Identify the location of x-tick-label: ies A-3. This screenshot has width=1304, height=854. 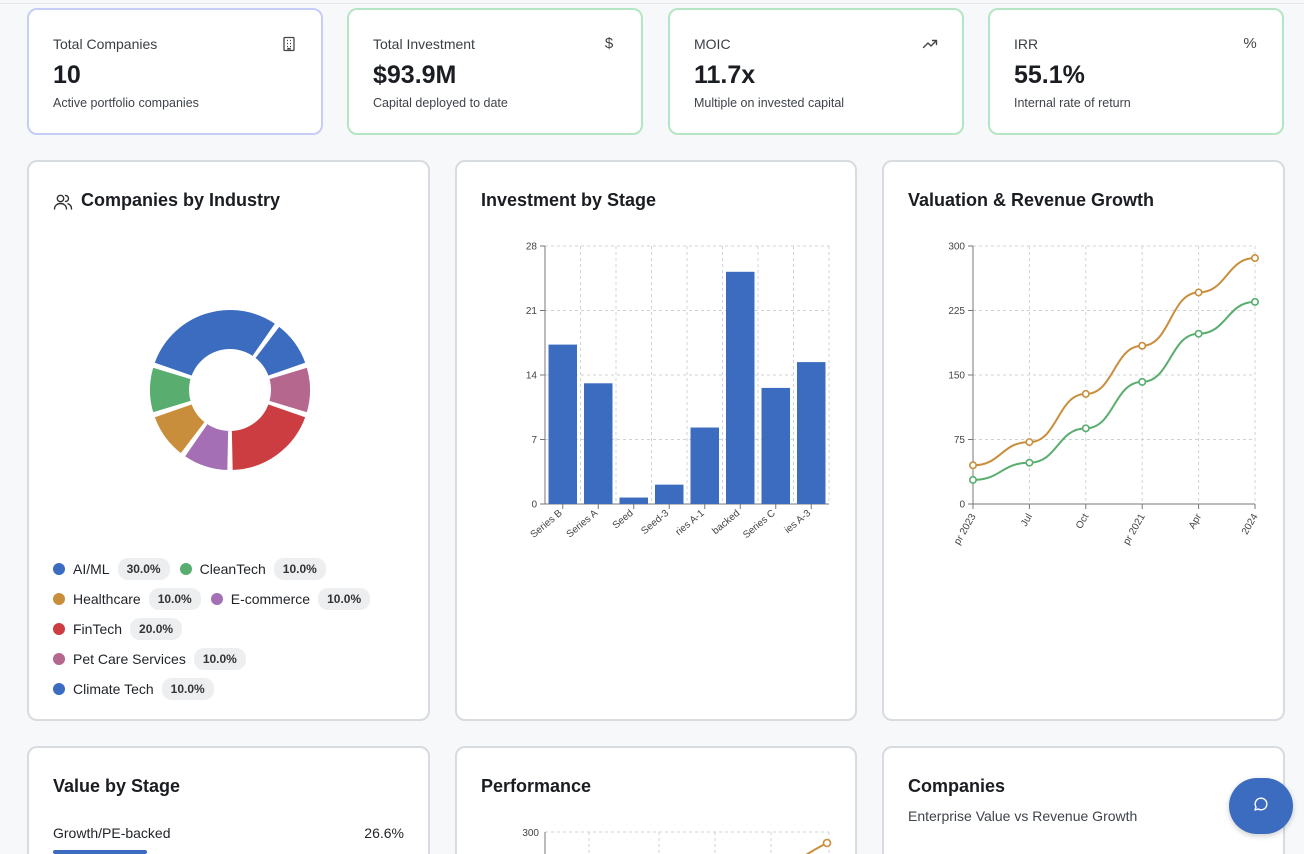
(798, 522).